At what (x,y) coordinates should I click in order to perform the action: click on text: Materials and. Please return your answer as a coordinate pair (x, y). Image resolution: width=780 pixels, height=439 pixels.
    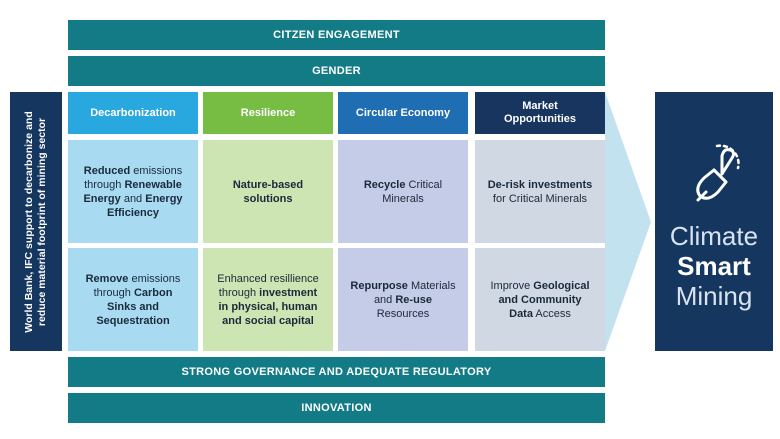
    Looking at the image, I should click on (414, 292).